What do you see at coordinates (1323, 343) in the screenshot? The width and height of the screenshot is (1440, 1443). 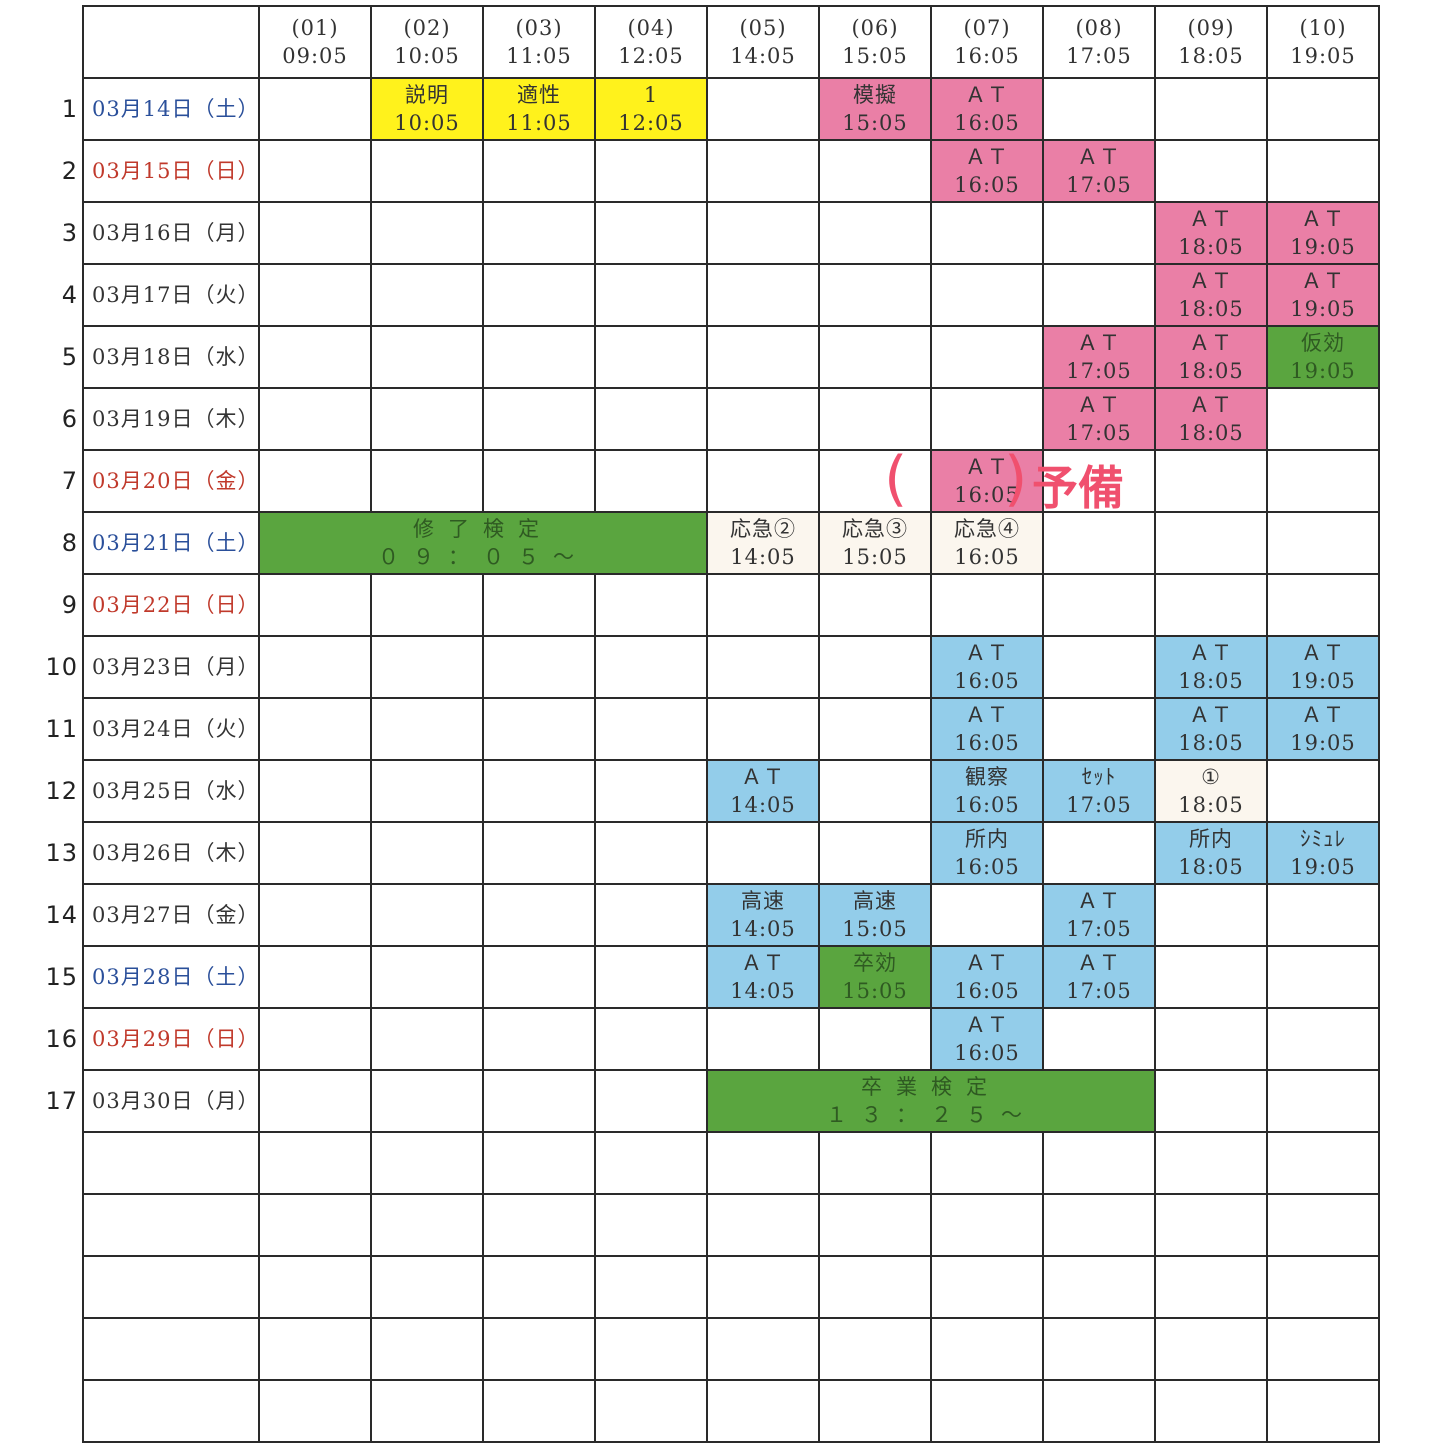 I see `lesson-label: 仮効` at bounding box center [1323, 343].